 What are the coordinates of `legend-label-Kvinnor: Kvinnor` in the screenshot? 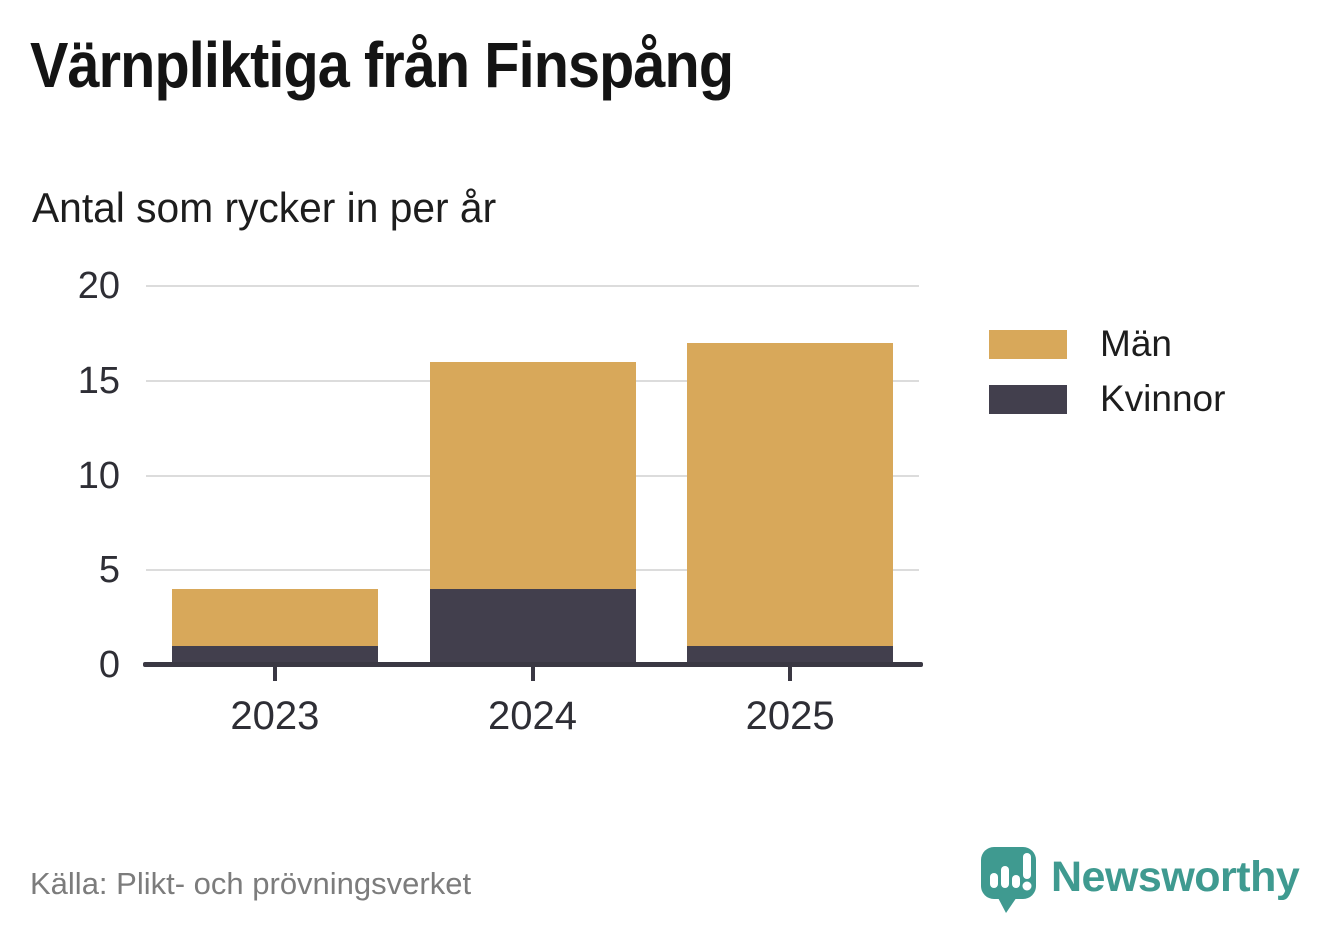 It's located at (1163, 398).